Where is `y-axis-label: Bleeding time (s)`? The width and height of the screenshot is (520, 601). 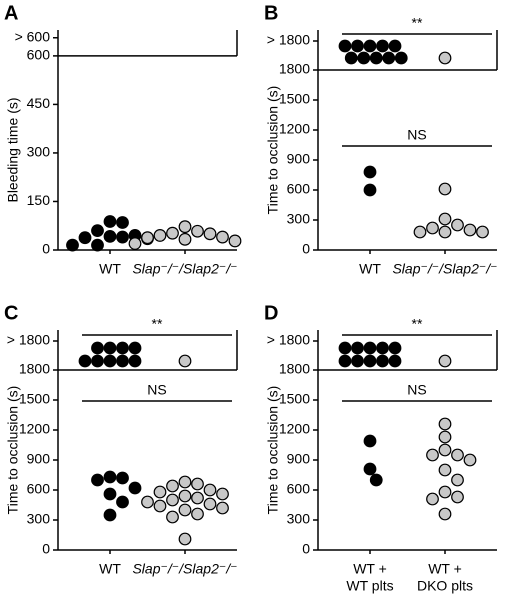
y-axis-label: Bleeding time (s) is located at coordinates (13, 149).